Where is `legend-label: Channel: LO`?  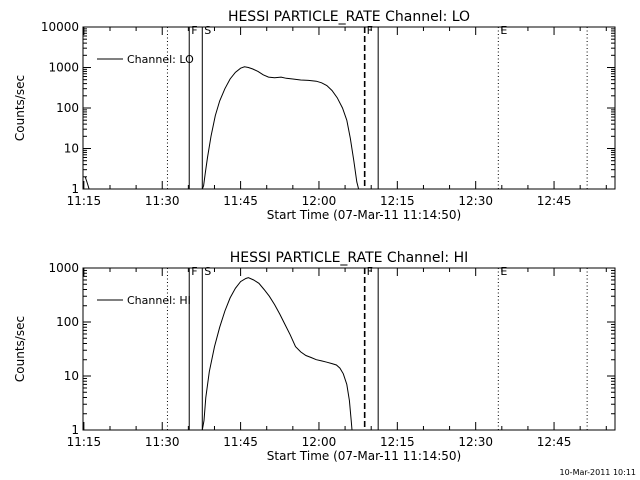 legend-label: Channel: LO is located at coordinates (160, 59).